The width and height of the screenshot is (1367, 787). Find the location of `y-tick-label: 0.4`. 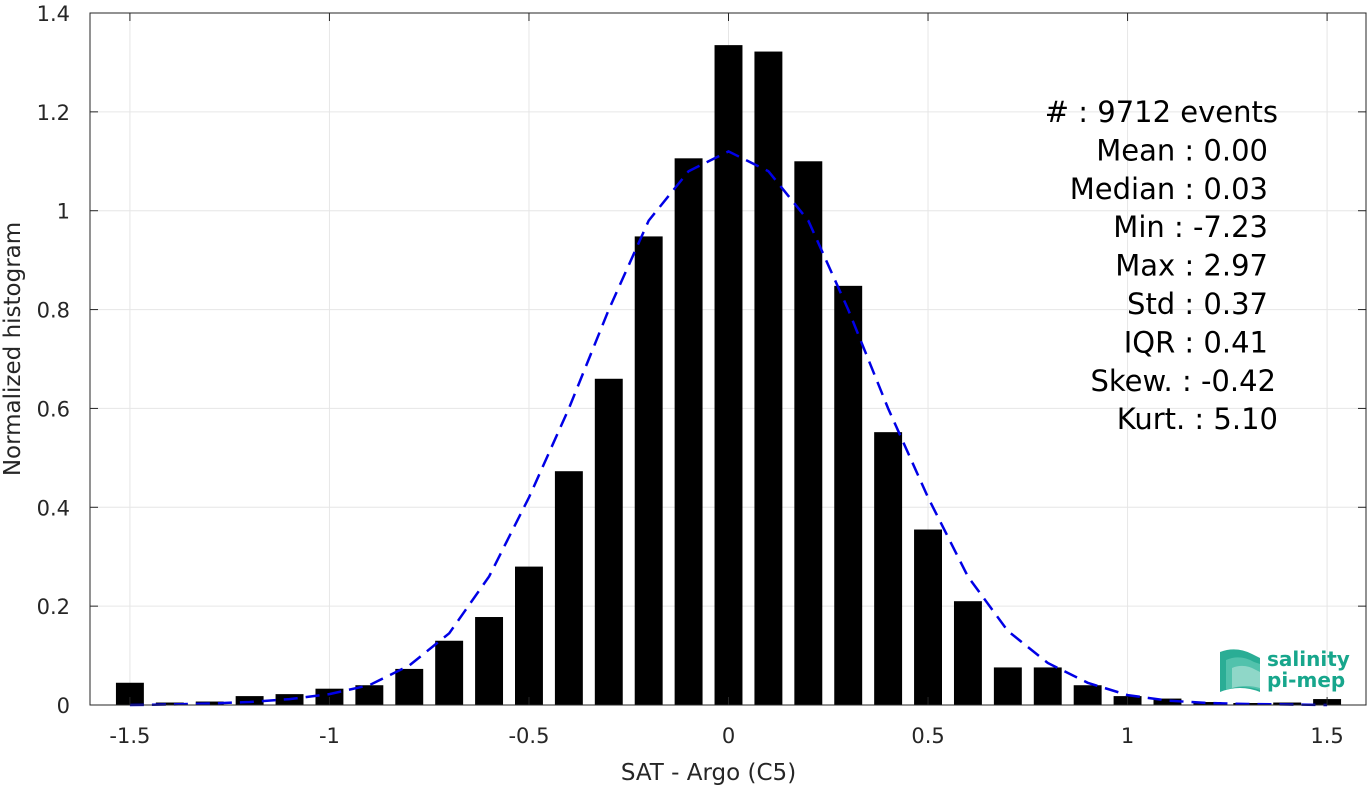

y-tick-label: 0.4 is located at coordinates (53, 508).